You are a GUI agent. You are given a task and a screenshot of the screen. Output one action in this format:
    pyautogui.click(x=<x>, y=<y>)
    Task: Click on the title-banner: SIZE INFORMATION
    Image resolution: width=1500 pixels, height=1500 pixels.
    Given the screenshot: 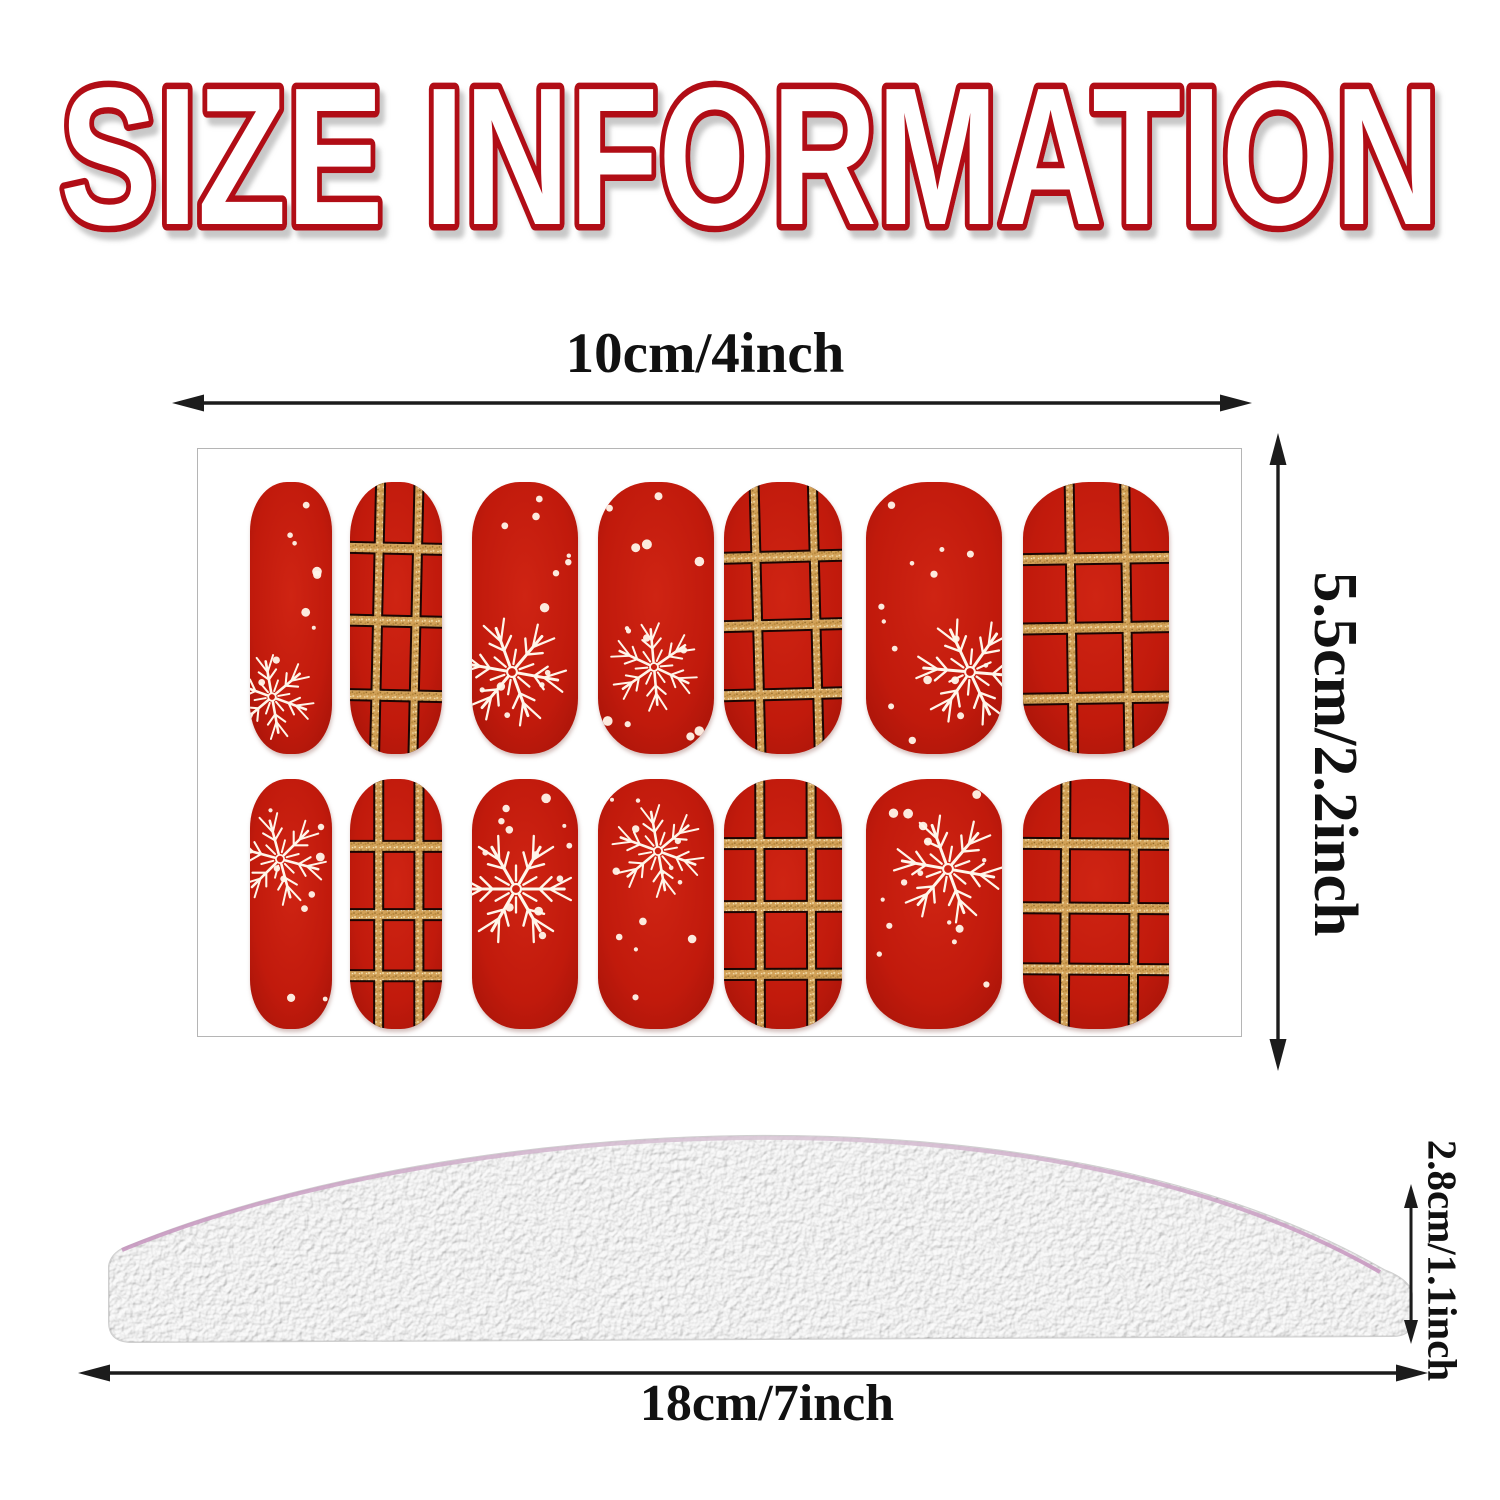 What is the action you would take?
    pyautogui.click(x=750, y=162)
    